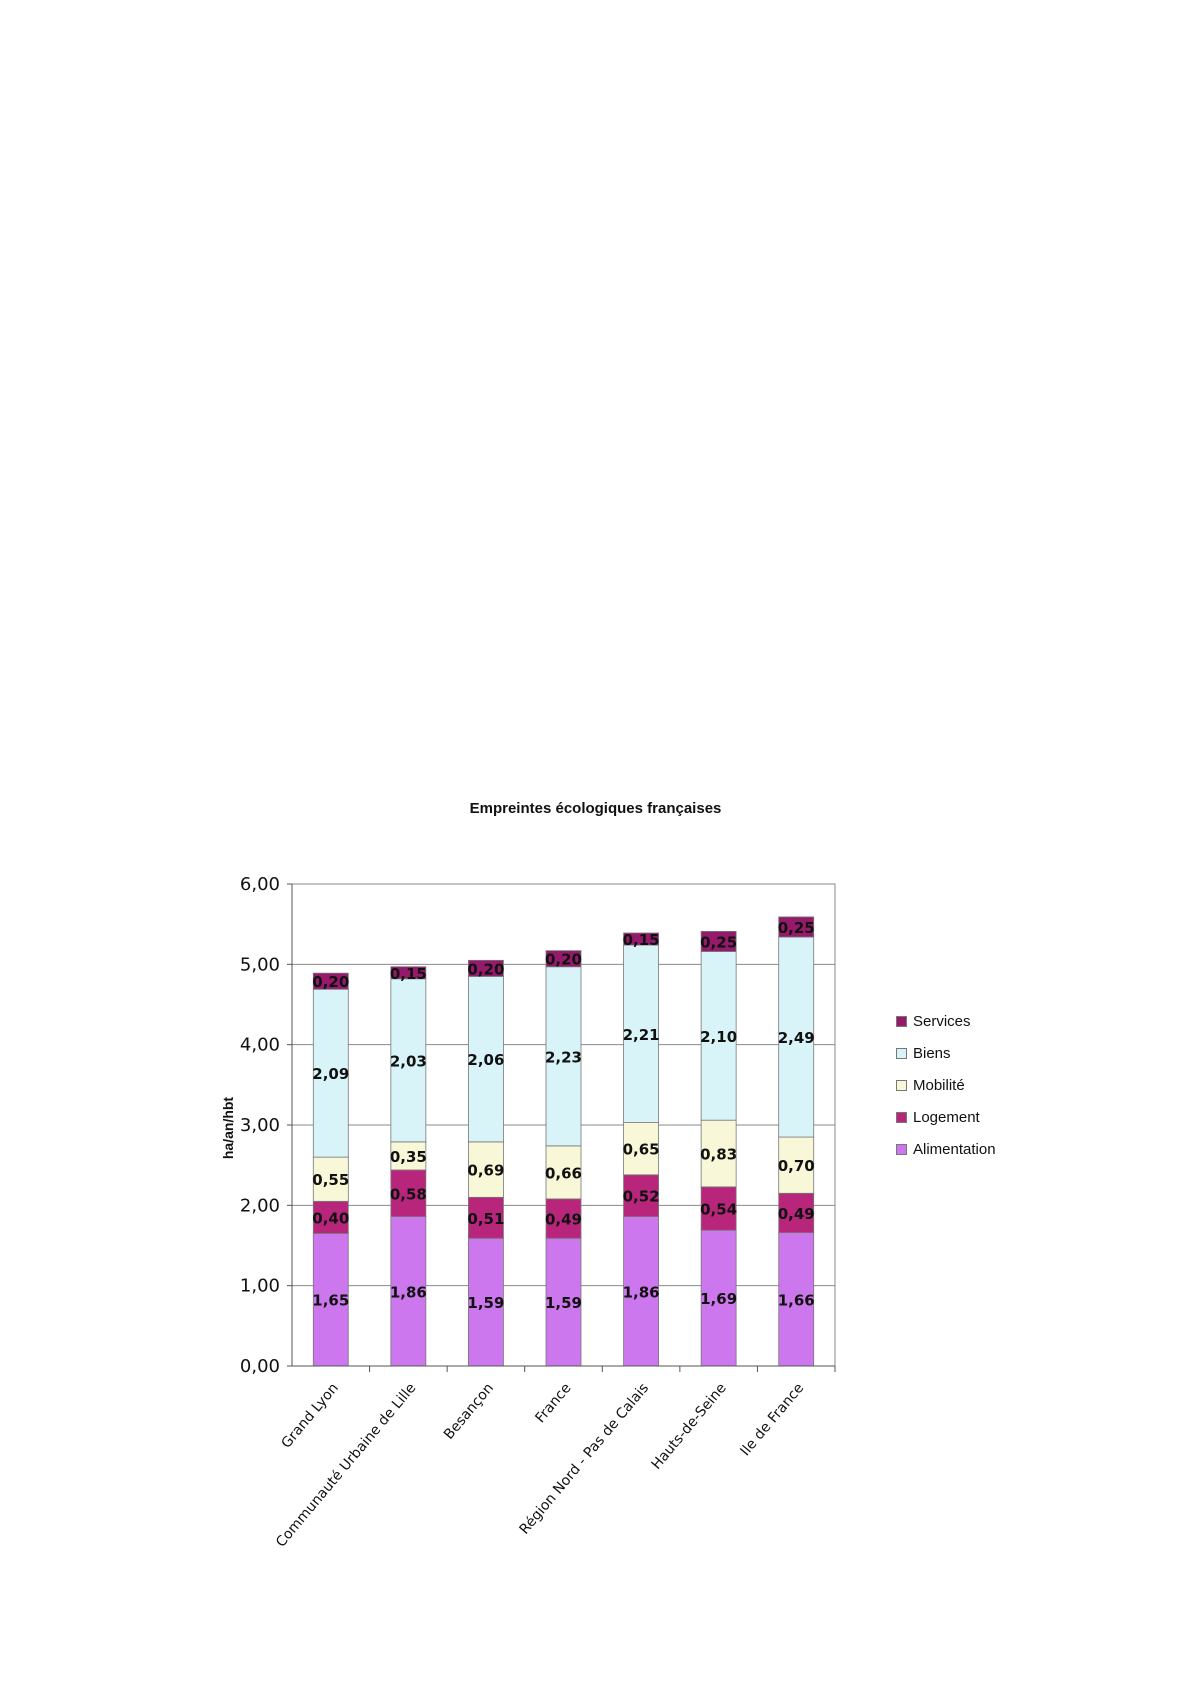  What do you see at coordinates (932, 1053) in the screenshot?
I see `legend-label-biens: Biens` at bounding box center [932, 1053].